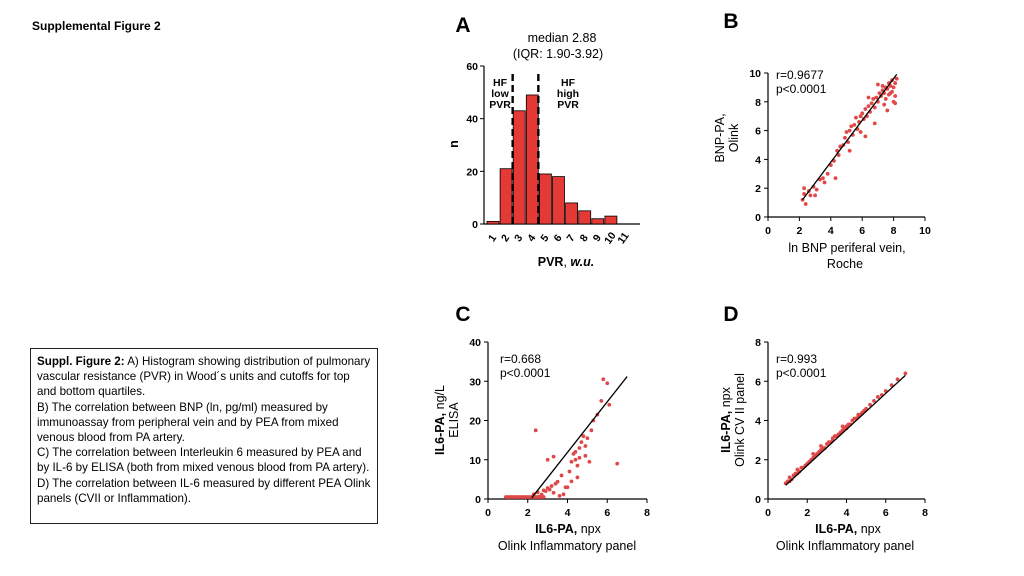 The width and height of the screenshot is (1024, 576). Describe the element at coordinates (558, 54) in the screenshot. I see `histogram-title-iqr: (IQR: 1.90-3.92)` at that location.